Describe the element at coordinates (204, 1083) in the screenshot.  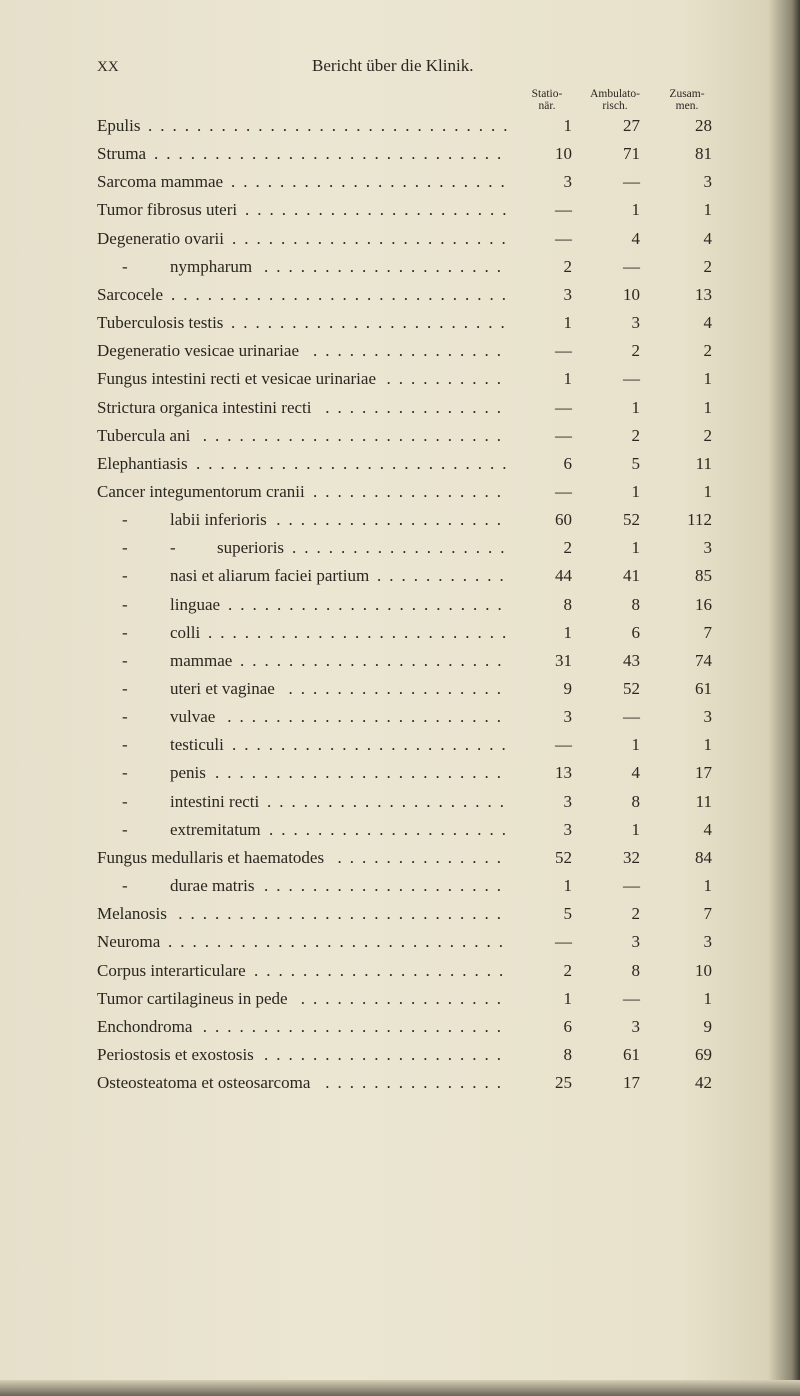
I see `row-label: Osteosteatoma et osteosarcoma` at that location.